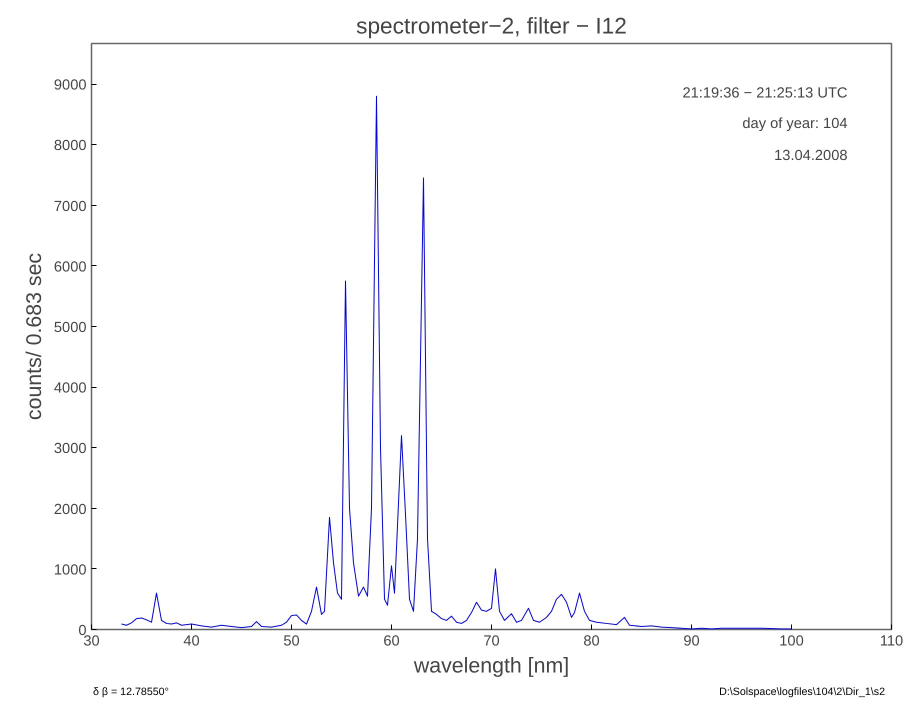  I want to click on y-tick-label: 9000, so click(70, 86).